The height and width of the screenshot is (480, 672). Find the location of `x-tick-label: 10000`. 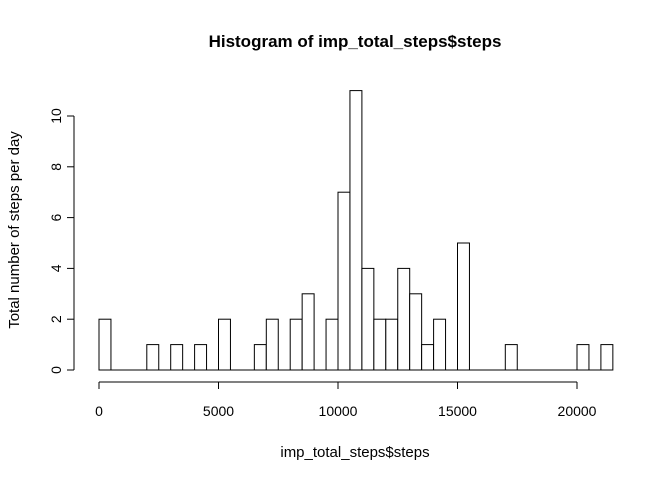

x-tick-label: 10000 is located at coordinates (338, 411).